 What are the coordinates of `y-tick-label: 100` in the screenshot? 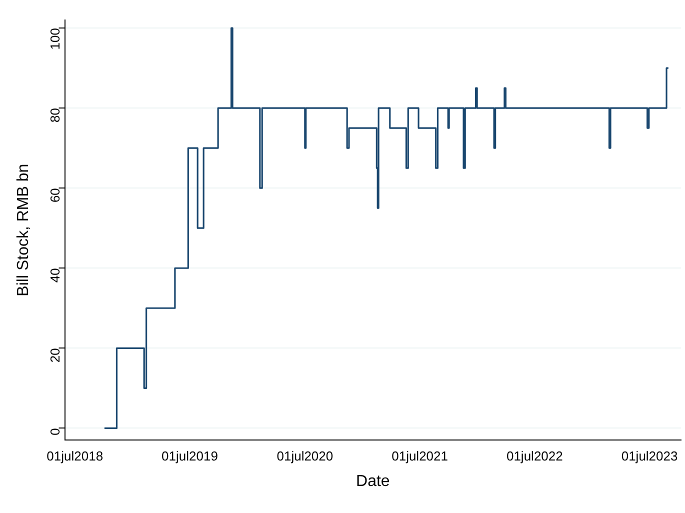 It's located at (54, 39).